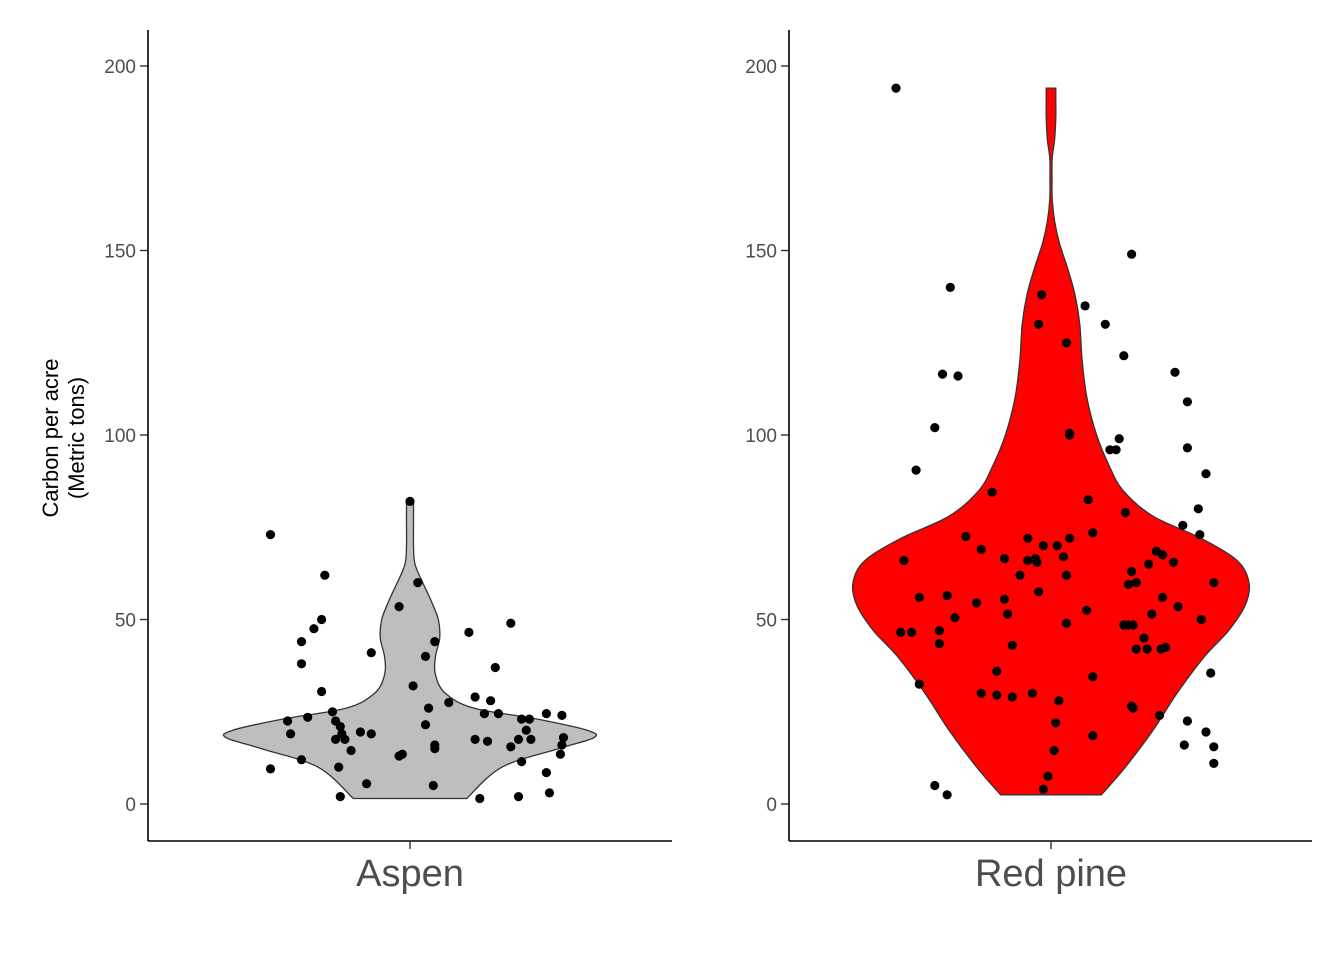 Image resolution: width=1344 pixels, height=960 pixels. Describe the element at coordinates (130, 805) in the screenshot. I see `y-tick-label-aspen-0: 0` at that location.